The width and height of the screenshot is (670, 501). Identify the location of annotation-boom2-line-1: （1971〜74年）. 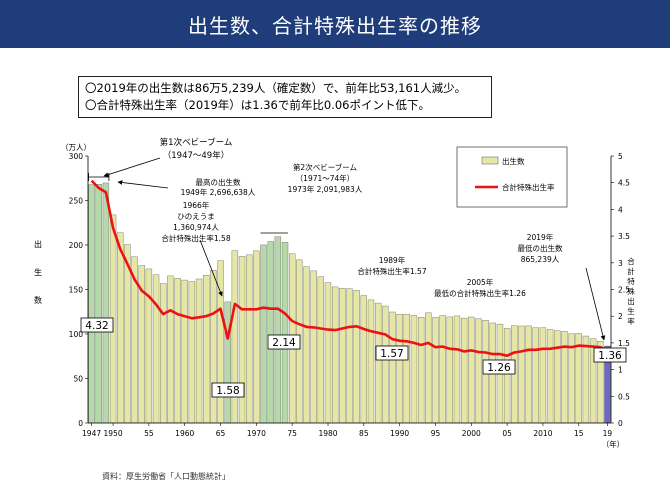
(325, 178).